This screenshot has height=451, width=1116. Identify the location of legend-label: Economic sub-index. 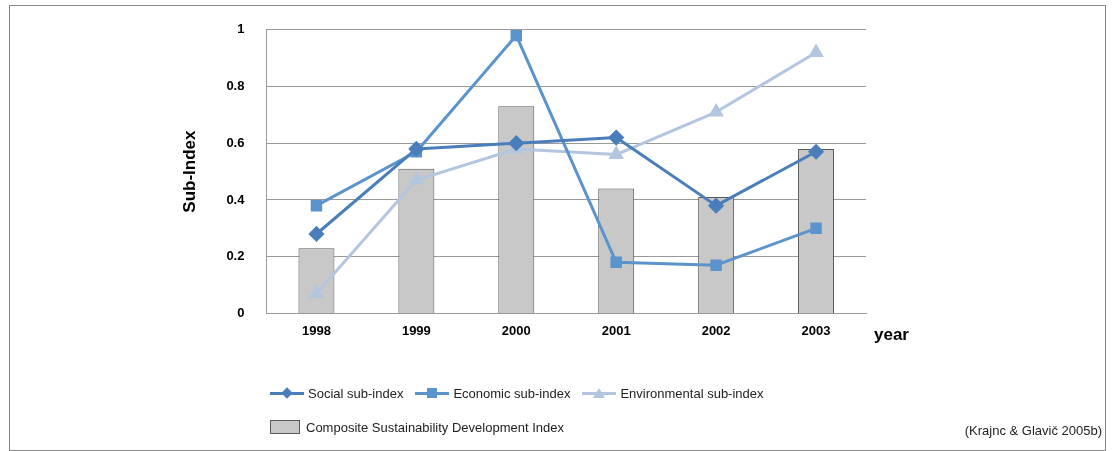
(512, 393).